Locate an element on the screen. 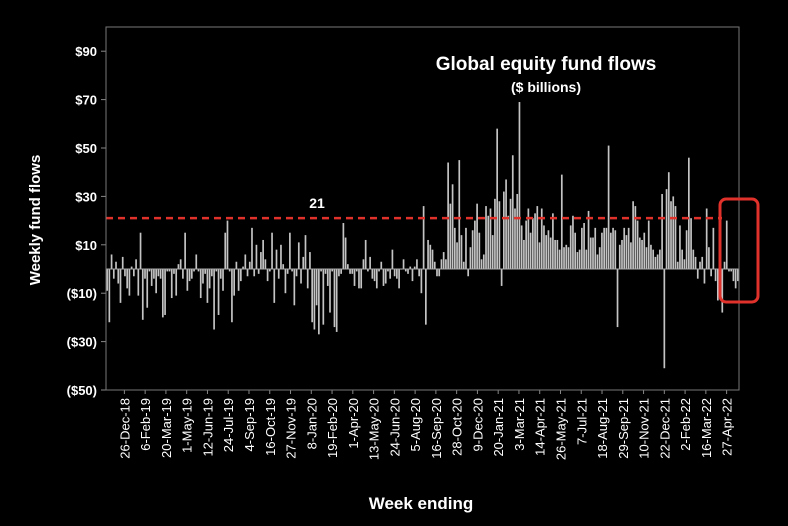  y-axis-label: Weekly fund flows is located at coordinates (35, 220).